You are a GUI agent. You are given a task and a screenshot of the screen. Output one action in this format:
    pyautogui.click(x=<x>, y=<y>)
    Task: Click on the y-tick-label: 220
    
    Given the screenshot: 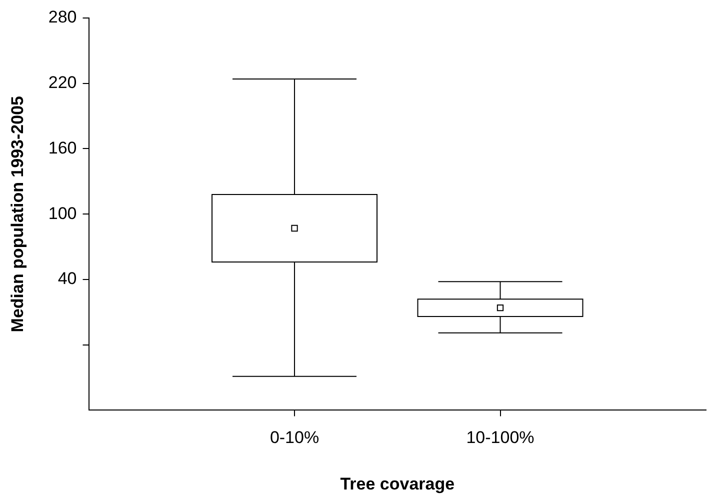 What is the action you would take?
    pyautogui.click(x=62, y=82)
    